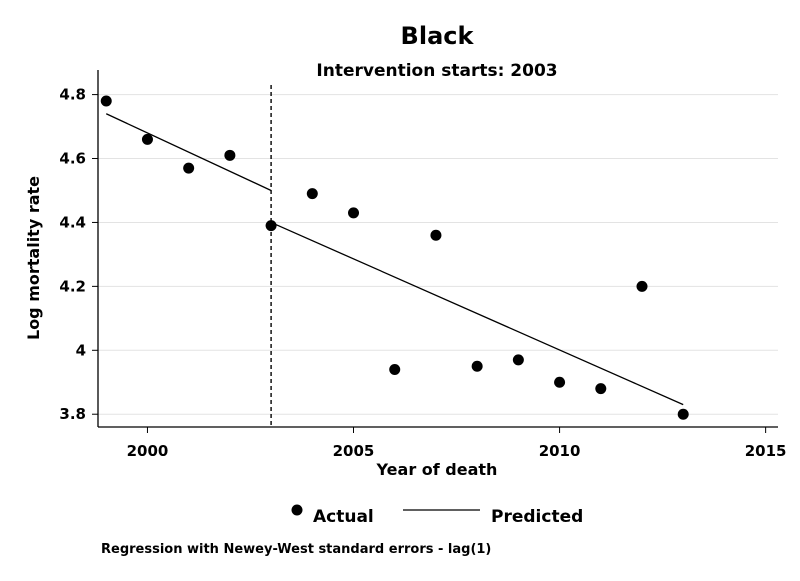 This screenshot has height=581, width=800. I want to click on y-tick-label: 4.4, so click(72, 222).